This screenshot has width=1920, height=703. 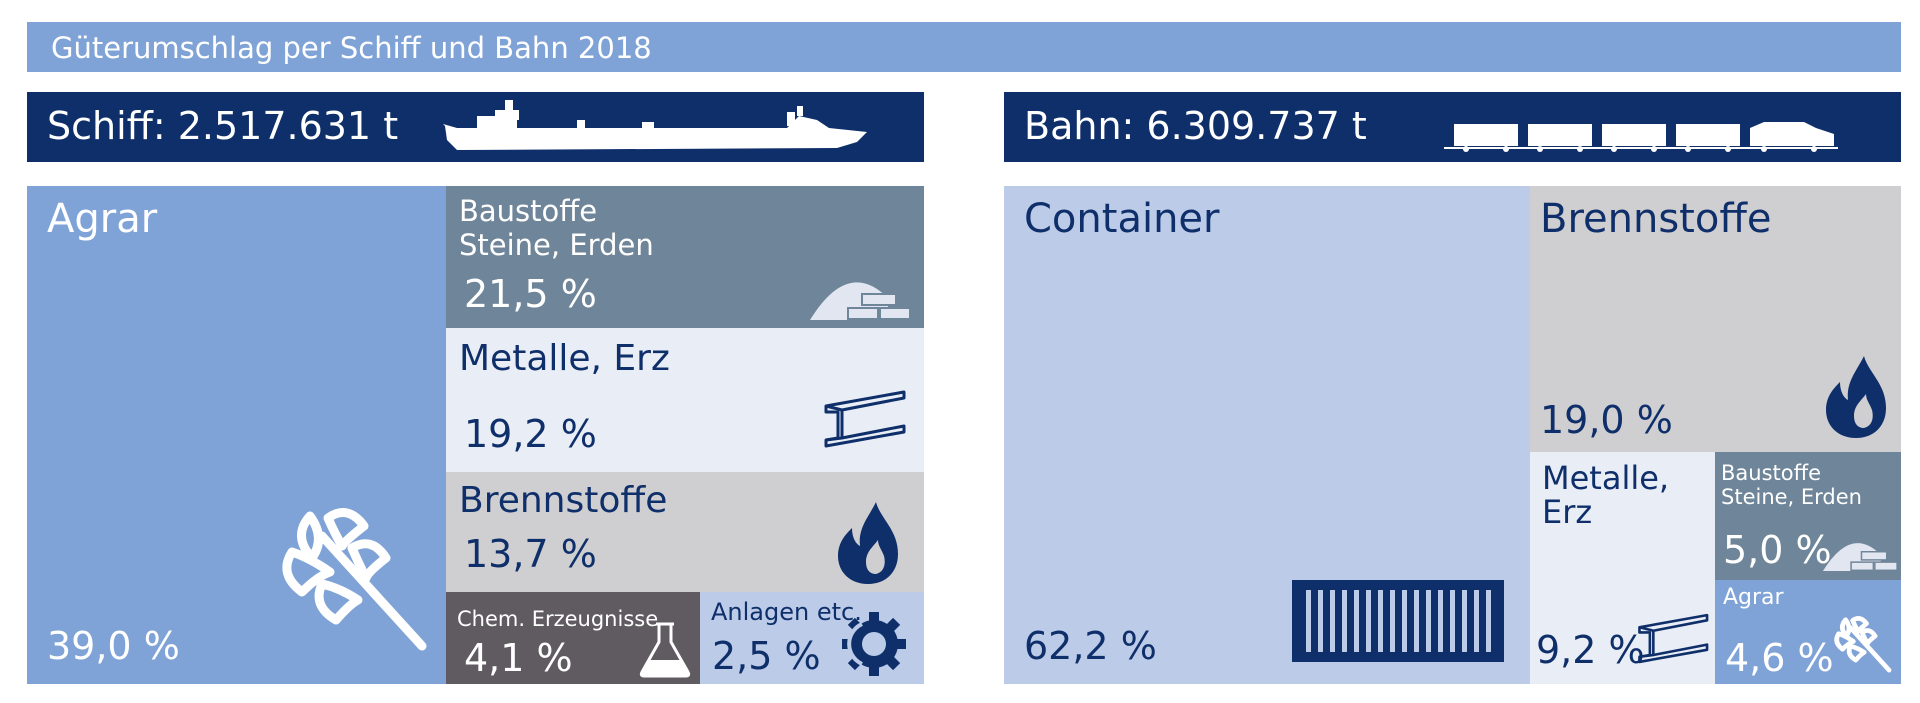 What do you see at coordinates (964, 47) in the screenshot?
I see `title-bar: Güterumschlag per Schiff und Bahn 2018` at bounding box center [964, 47].